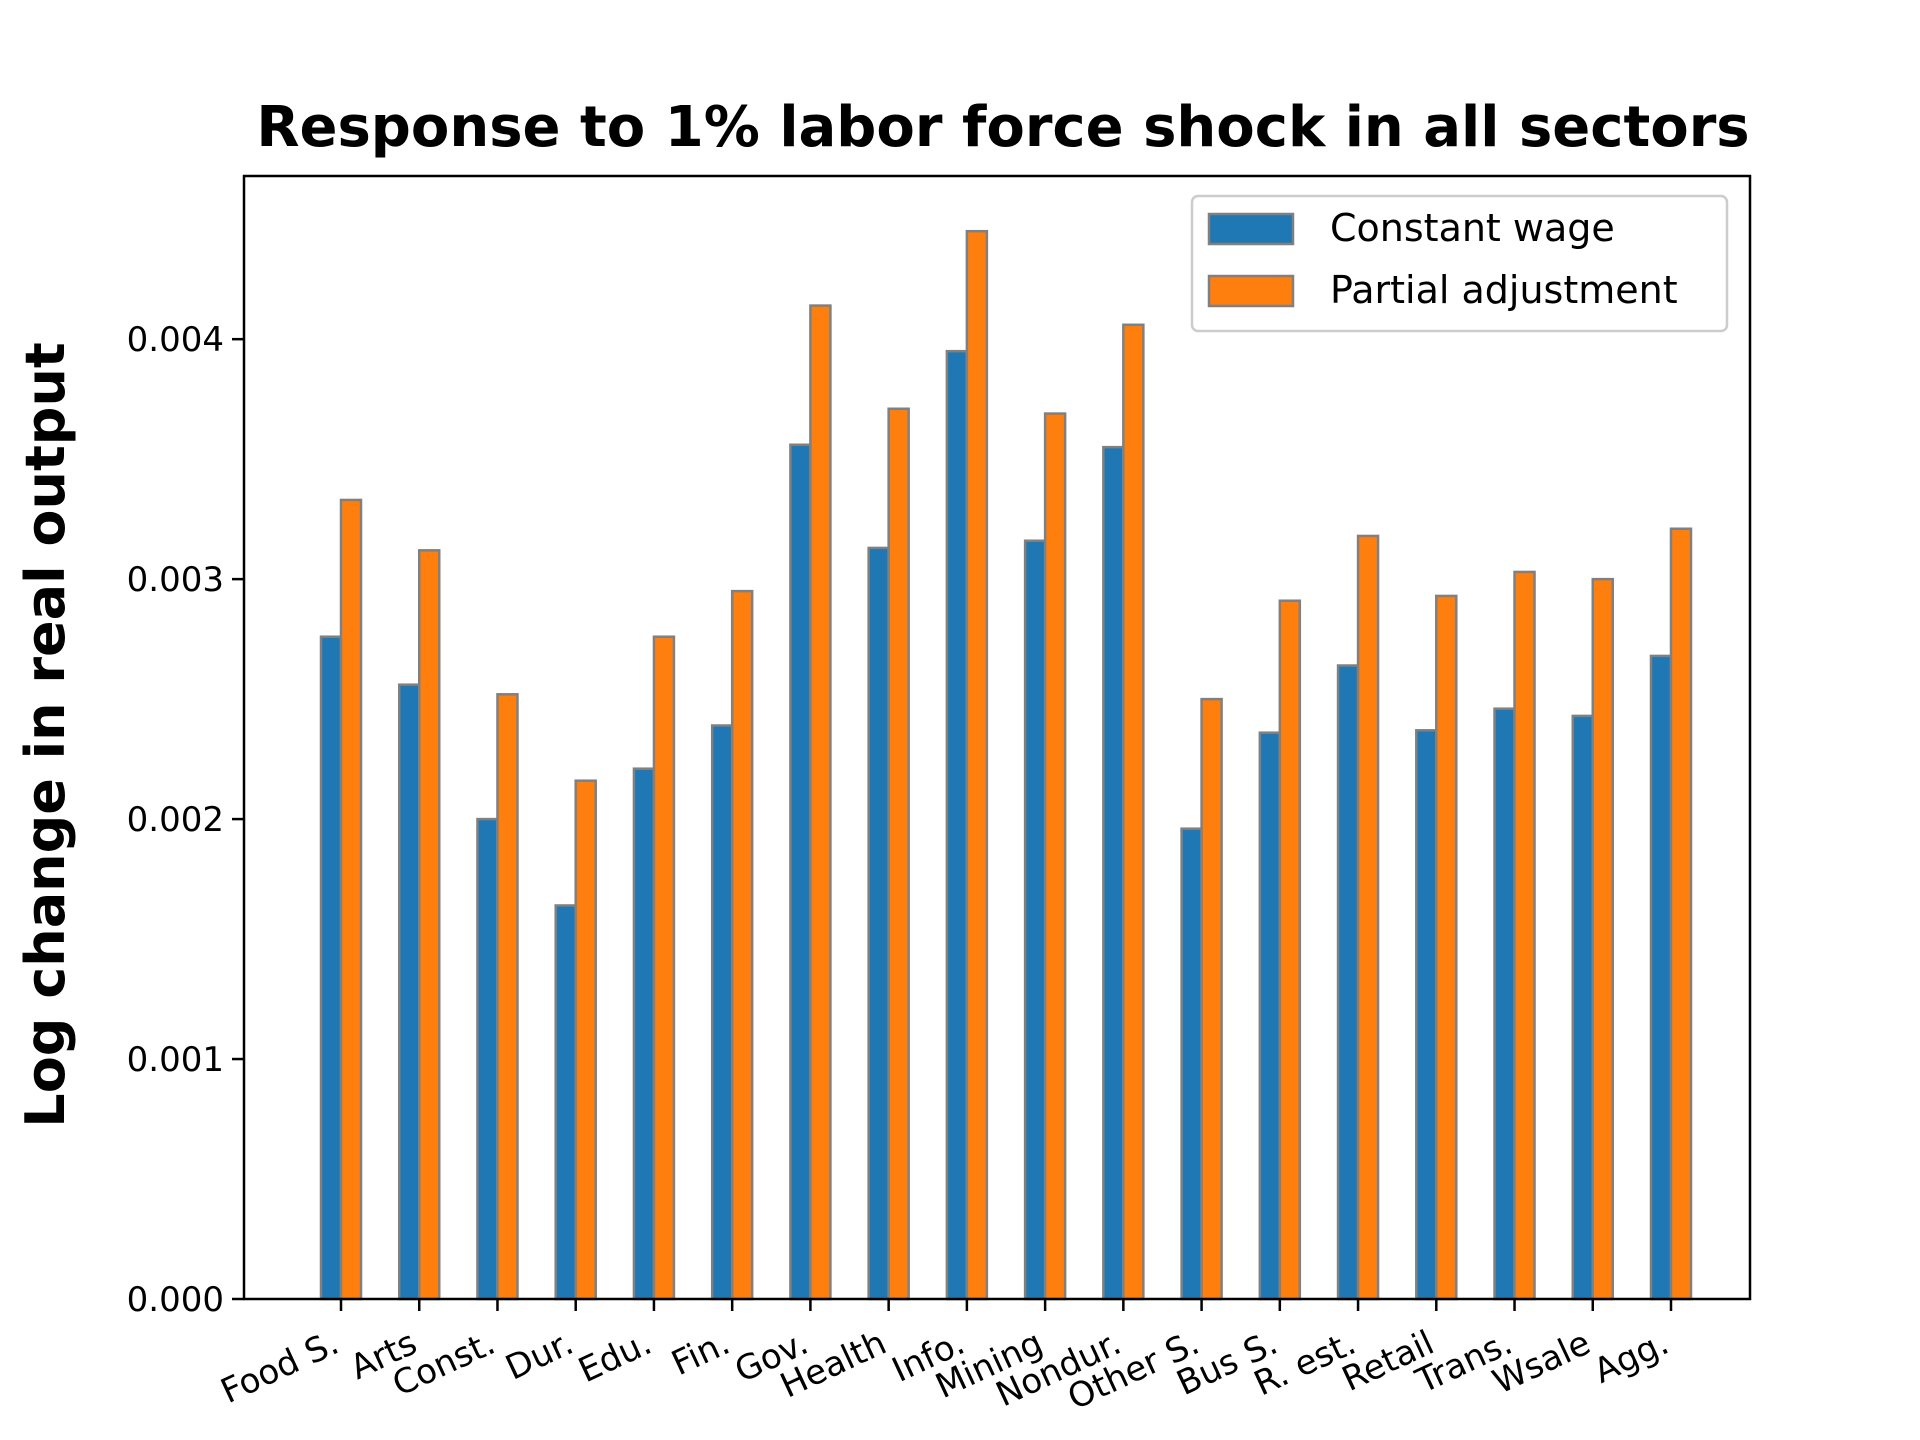 The width and height of the screenshot is (1920, 1440). I want to click on x-tick-label-3: Dur., so click(540, 1356).